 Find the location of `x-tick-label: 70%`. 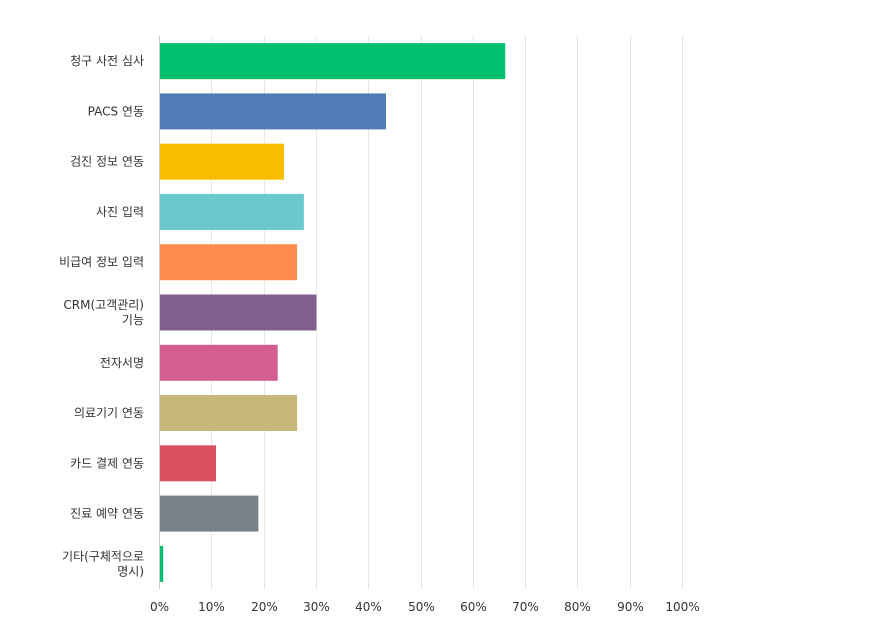

x-tick-label: 70% is located at coordinates (525, 607).